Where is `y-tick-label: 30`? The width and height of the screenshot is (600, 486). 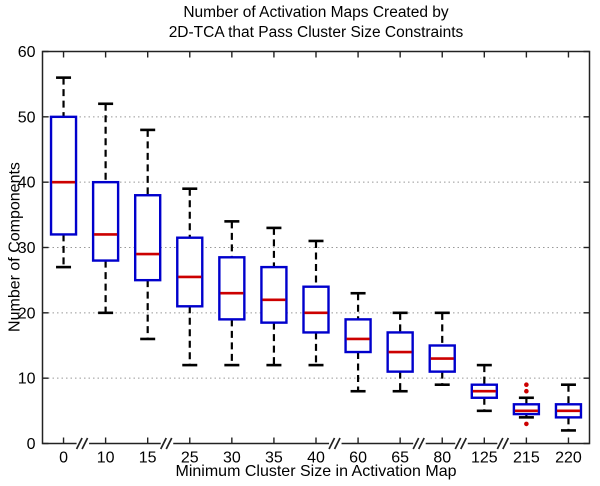
y-tick-label: 30 is located at coordinates (27, 248).